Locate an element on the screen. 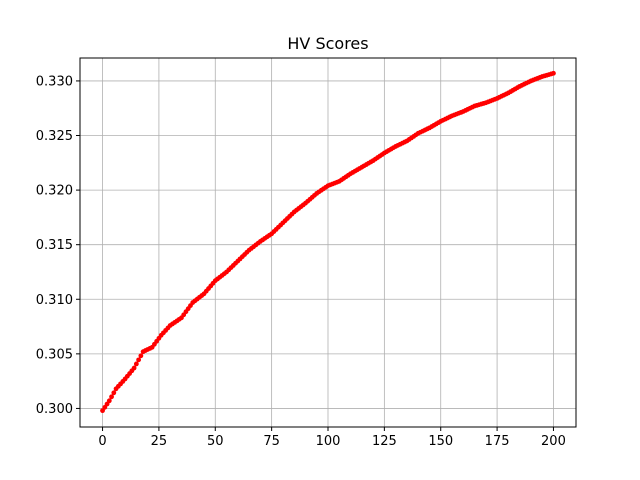 The image size is (640, 480). y-tick-label: 0.320 is located at coordinates (54, 191).